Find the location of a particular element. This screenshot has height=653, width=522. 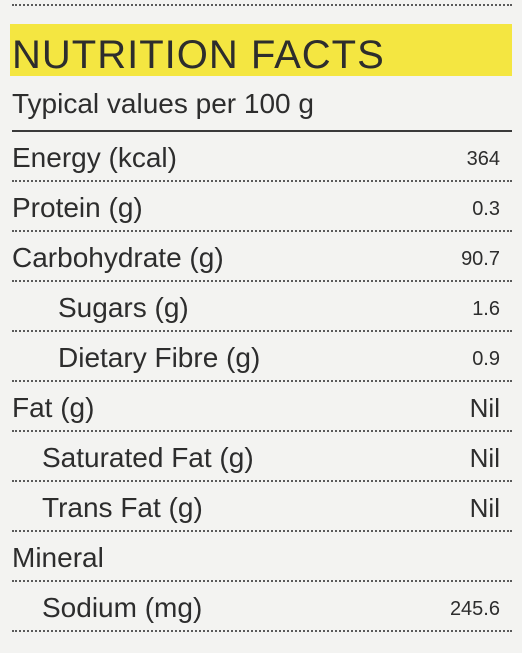

panel-title: NUTRITION FACTS is located at coordinates (198, 55).